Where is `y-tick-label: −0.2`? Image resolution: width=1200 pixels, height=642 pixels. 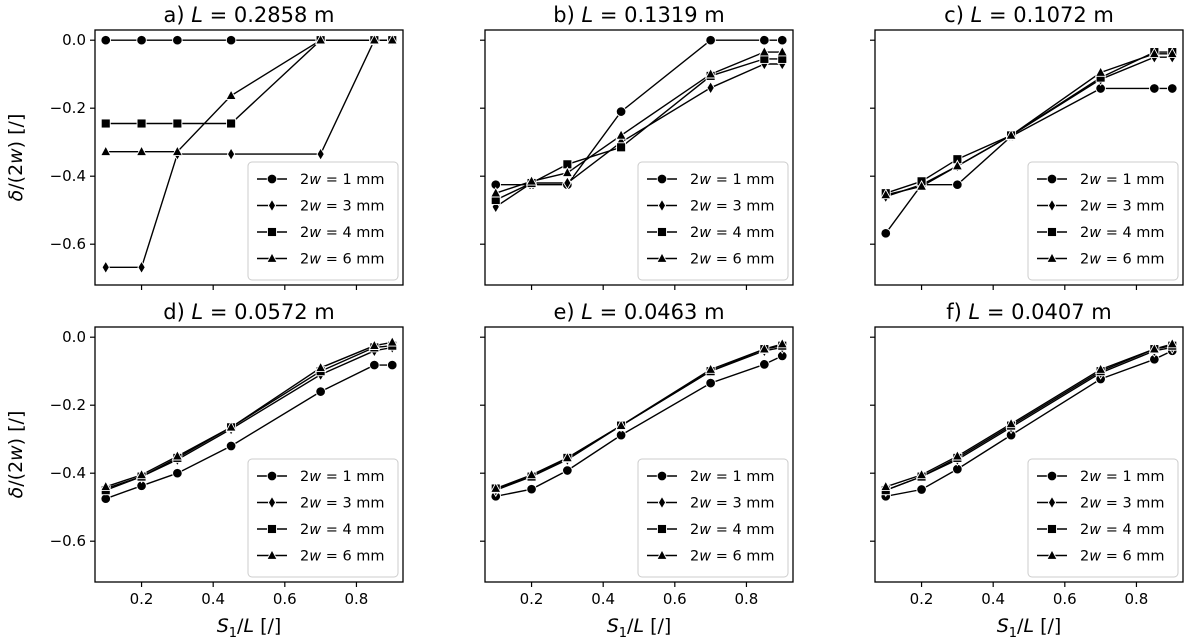
y-tick-label: −0.2 is located at coordinates (68, 108).